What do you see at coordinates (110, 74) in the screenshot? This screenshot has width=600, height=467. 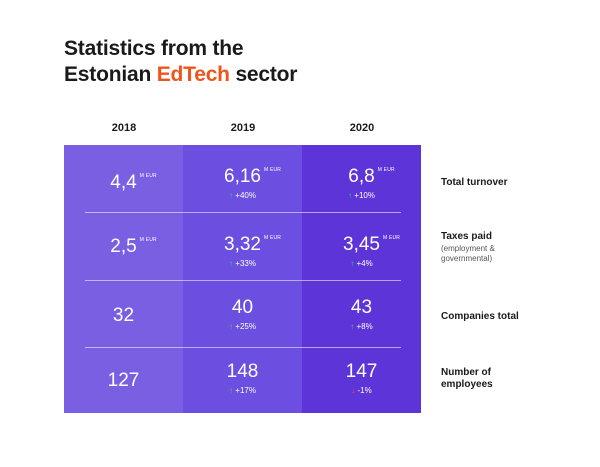 I see `title-line-2-start: Estonian` at bounding box center [110, 74].